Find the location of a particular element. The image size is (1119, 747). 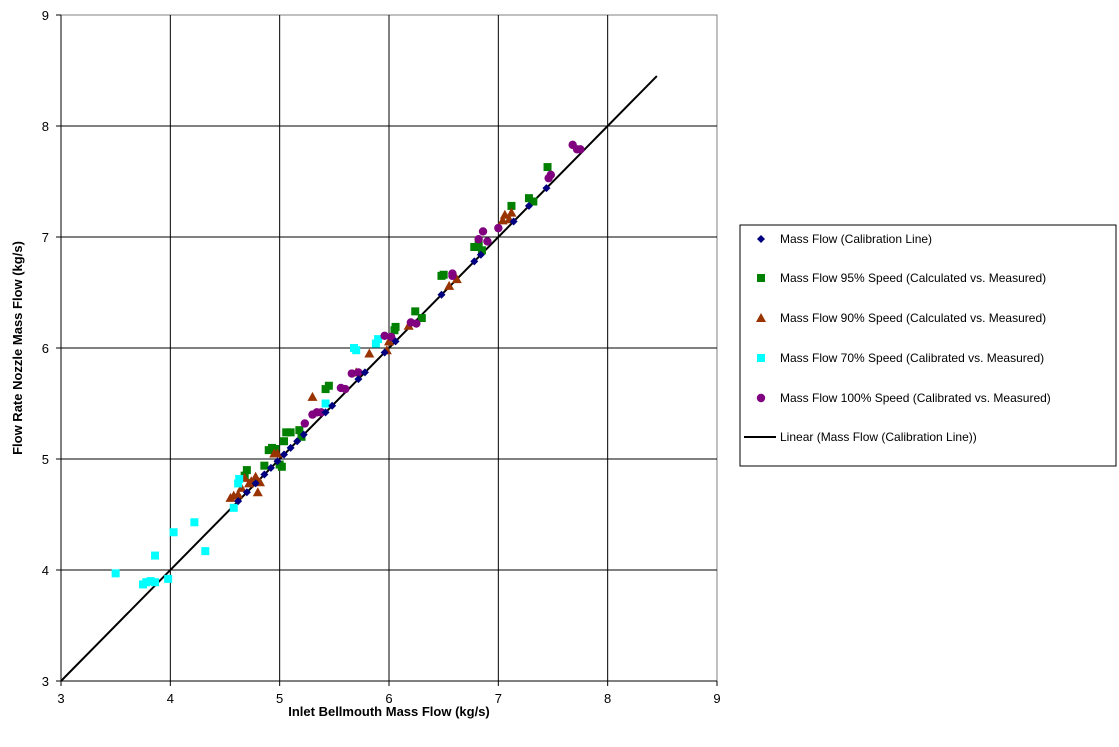

x-axis-title: Inlet Bellmouth Mass Flow (kg/s) is located at coordinates (389, 711).